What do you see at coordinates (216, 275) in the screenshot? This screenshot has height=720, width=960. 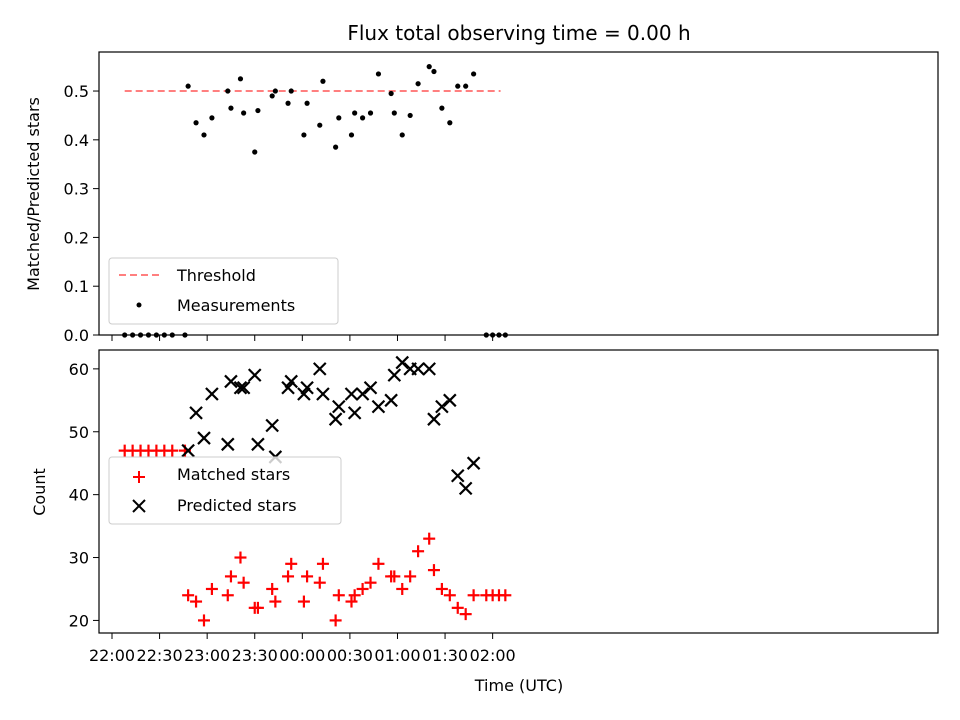 I see `legend-threshold-label: Threshold` at bounding box center [216, 275].